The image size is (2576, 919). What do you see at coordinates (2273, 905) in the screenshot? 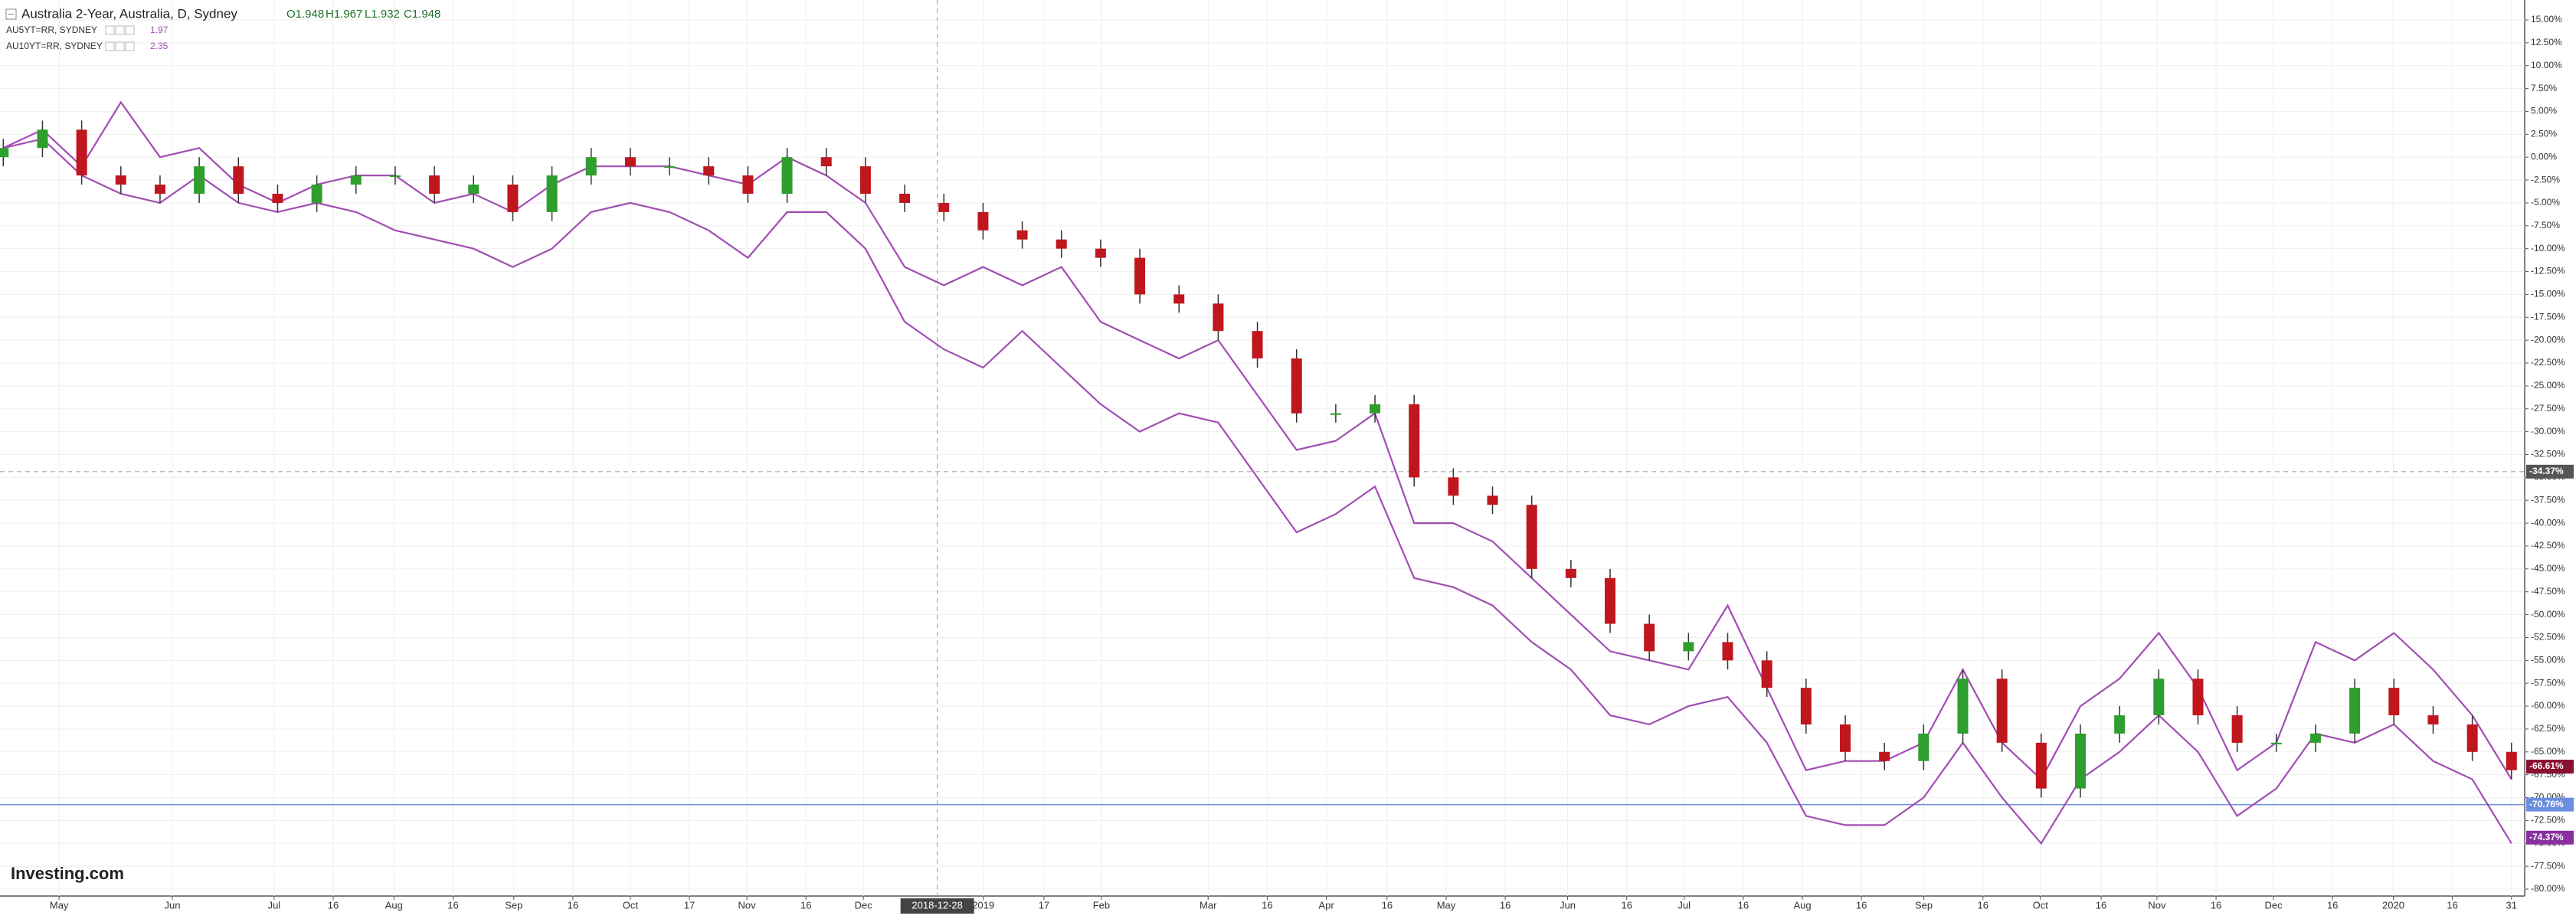
I see `x-tick-label: Dec` at bounding box center [2273, 905].